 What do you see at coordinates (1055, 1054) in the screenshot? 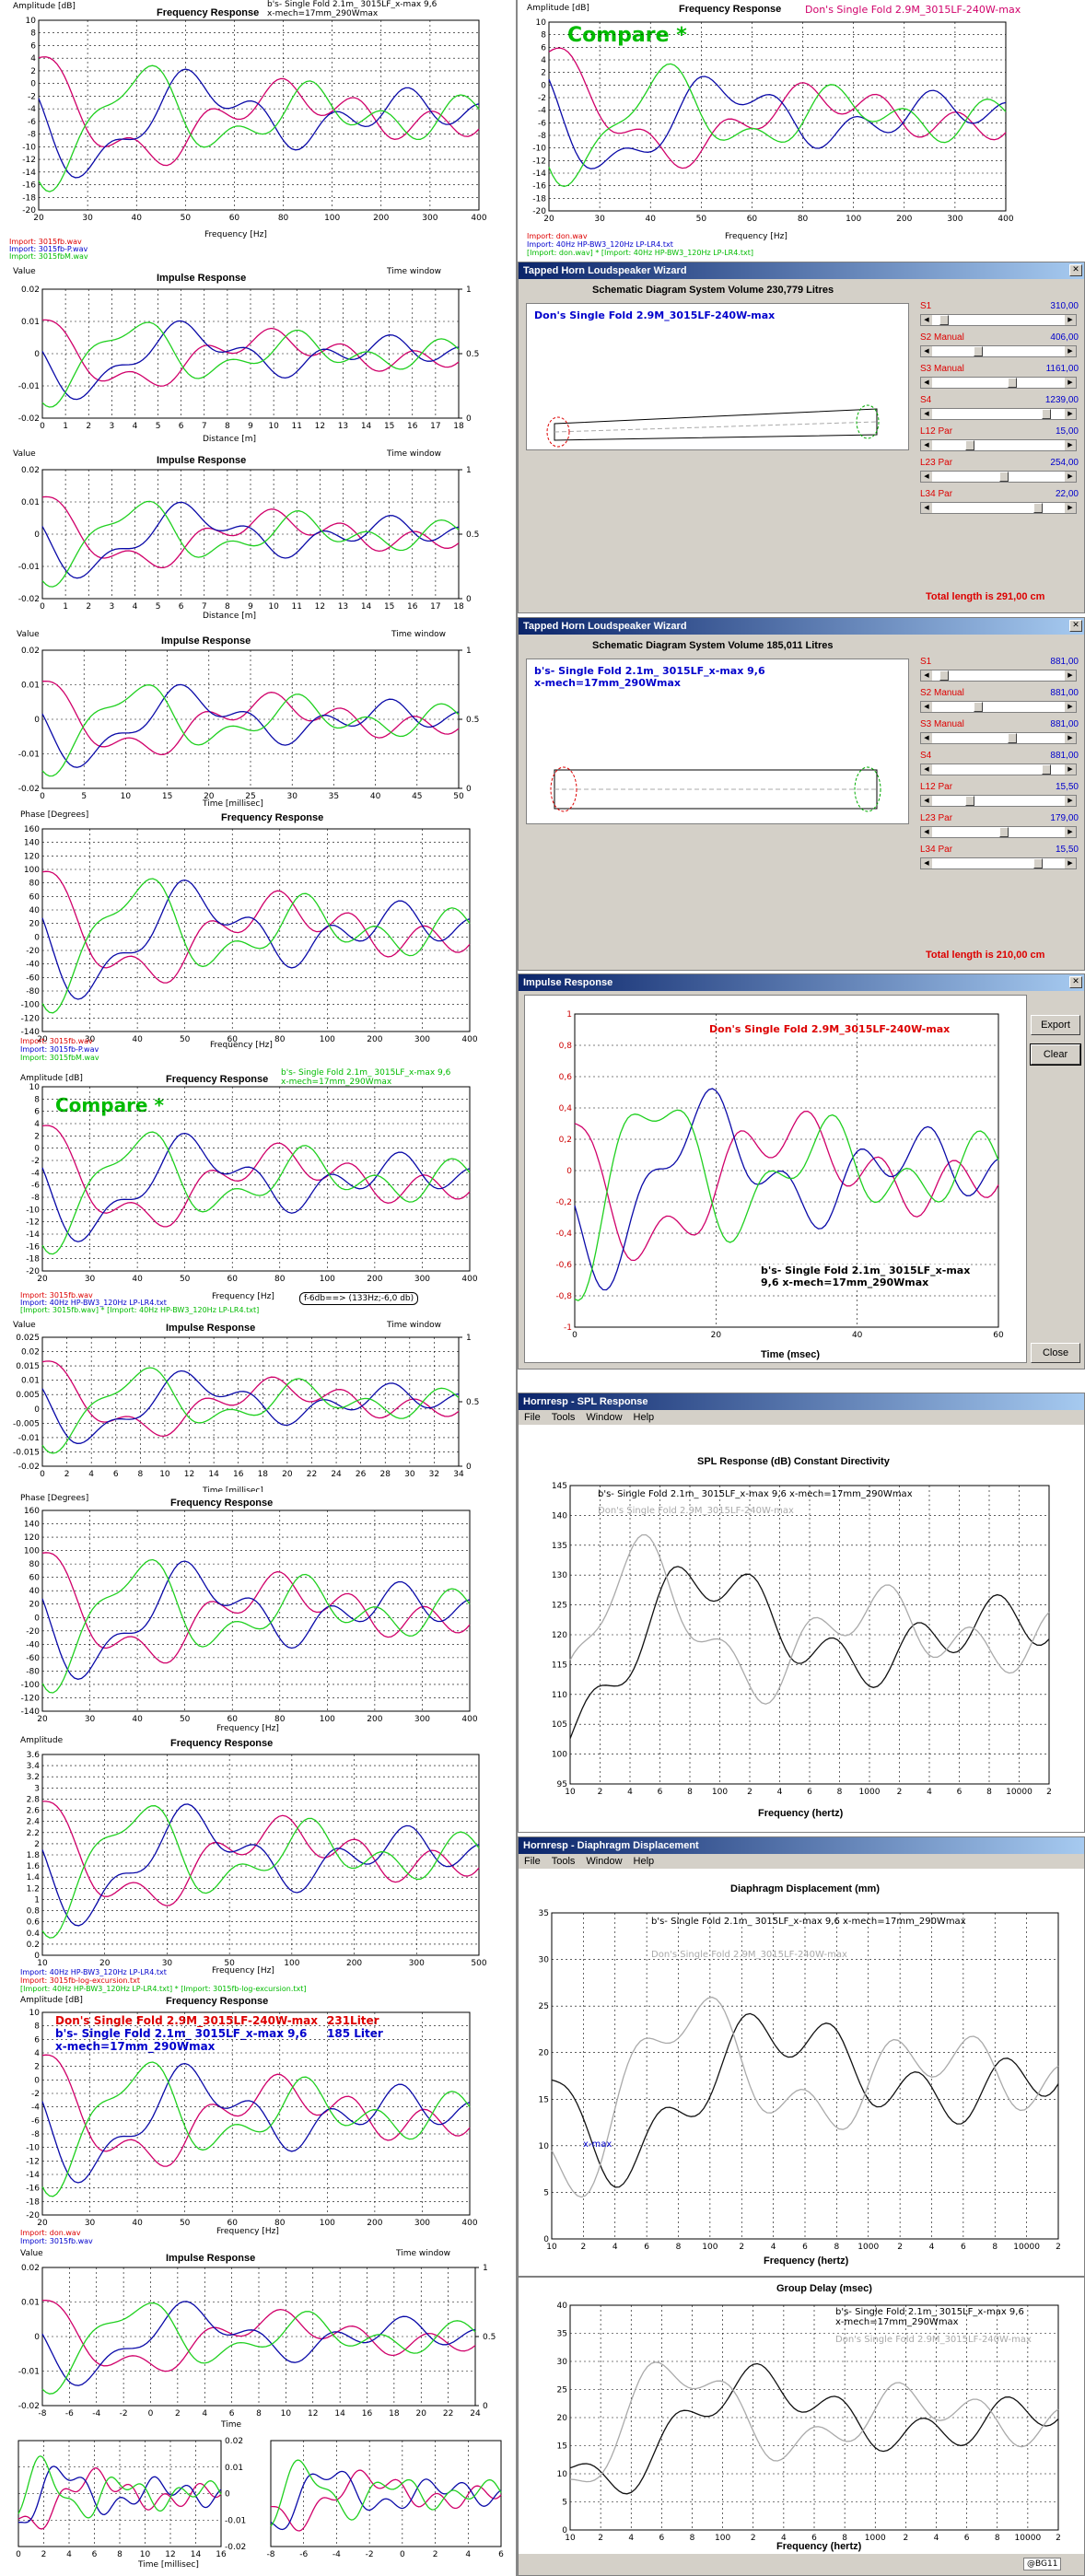
I see `clear-button: Clear` at bounding box center [1055, 1054].